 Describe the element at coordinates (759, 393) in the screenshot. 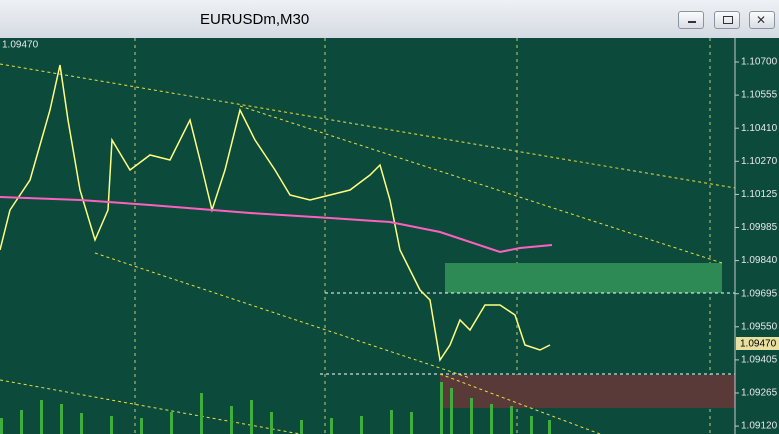

I see `price-label: 1.09265` at that location.